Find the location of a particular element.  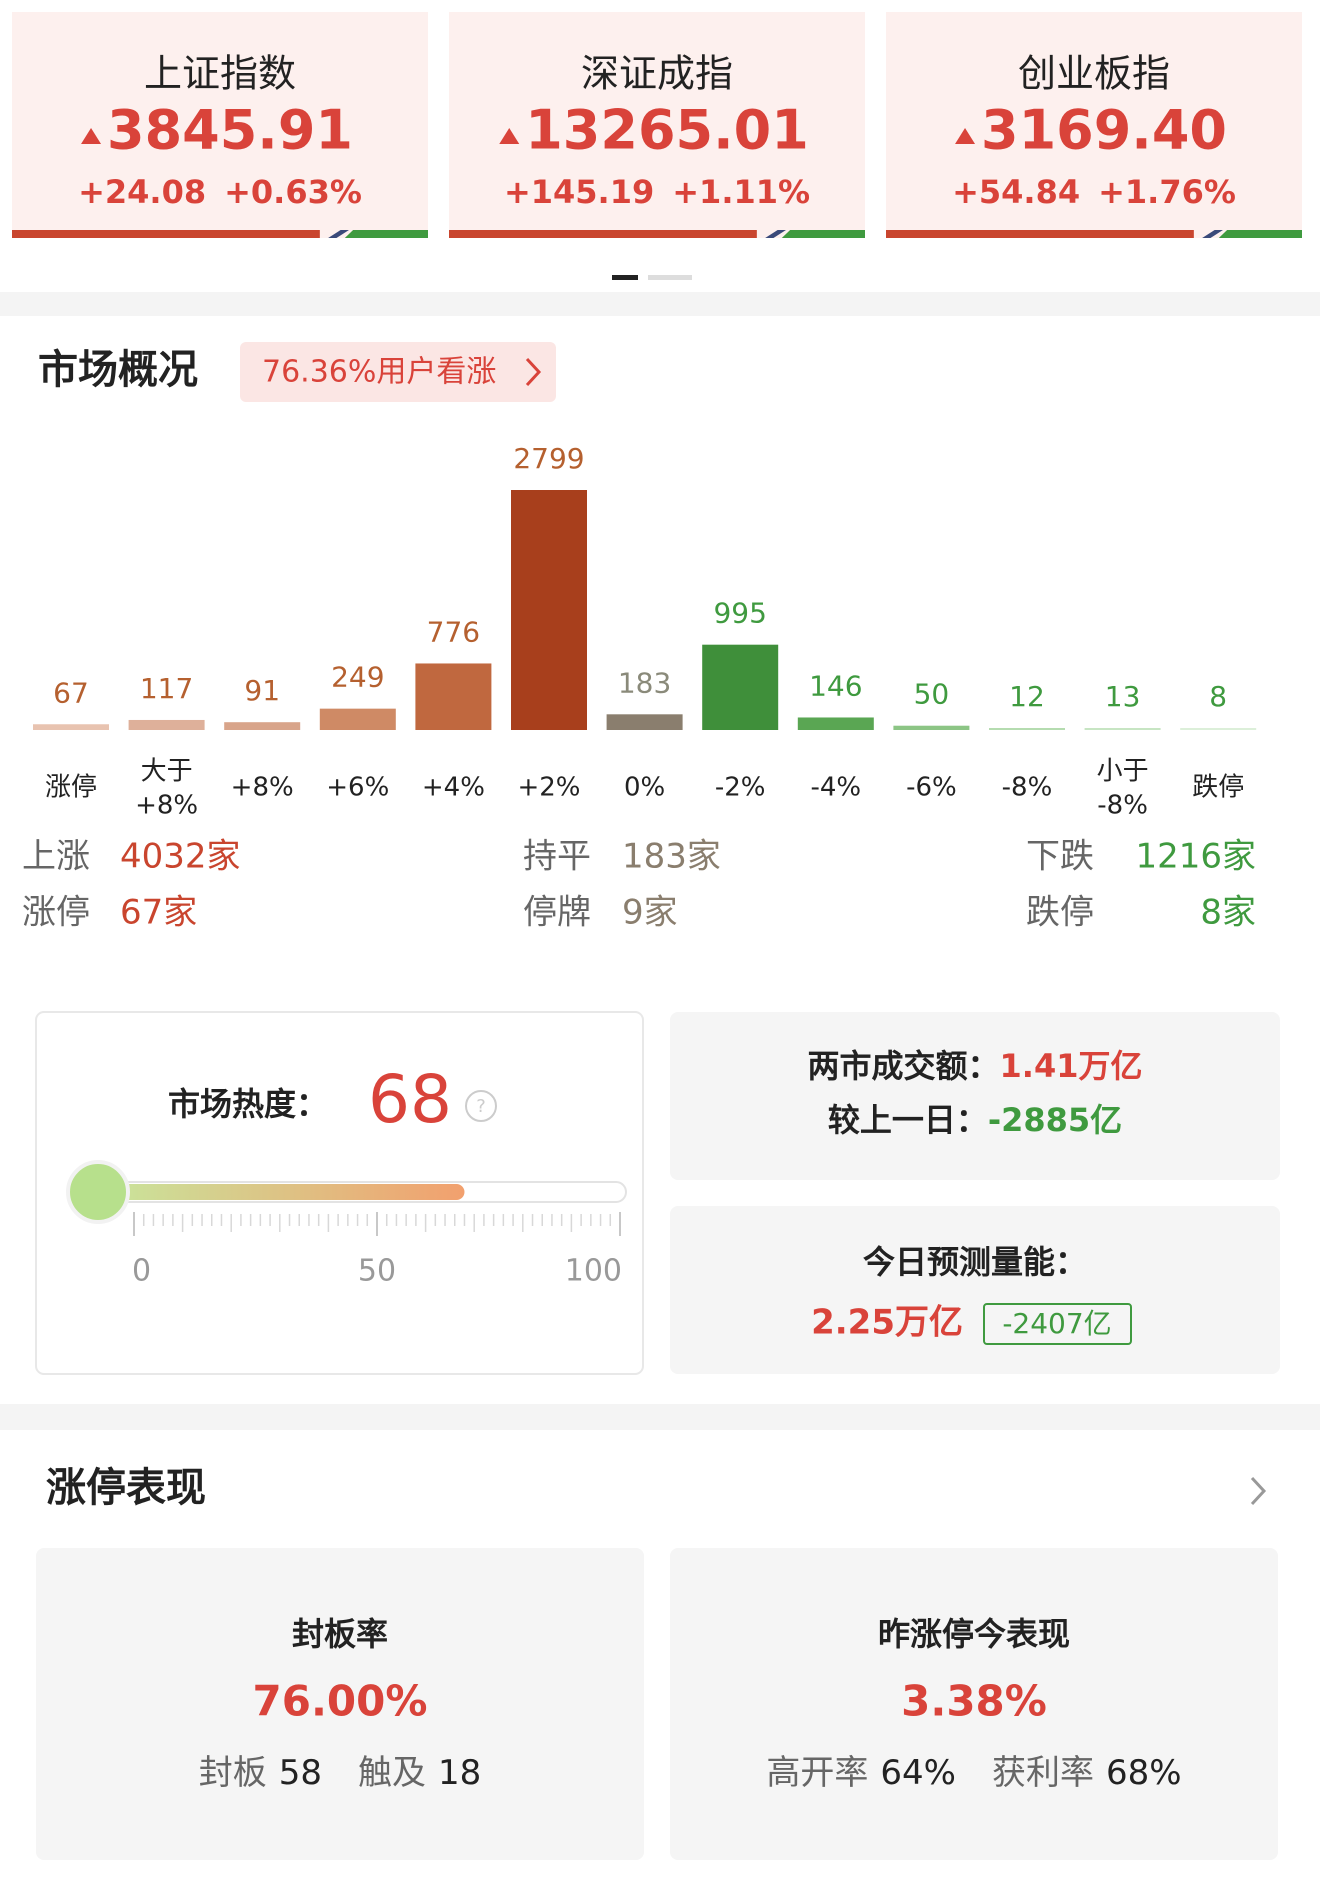

gauge-tick-label: 50 is located at coordinates (377, 1271).